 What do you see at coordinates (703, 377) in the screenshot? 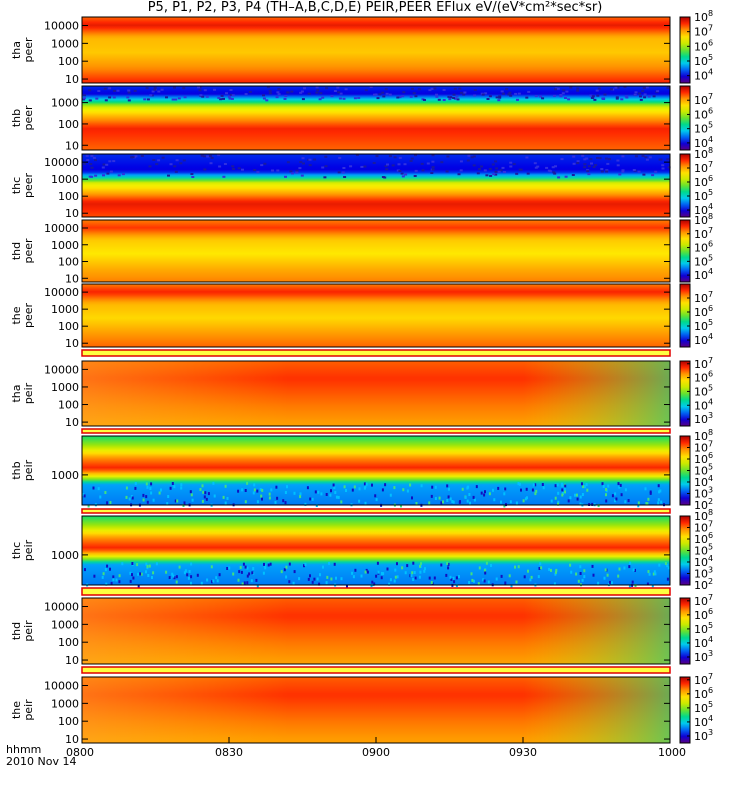
I see `tha-peir-colorbar-label: 106` at bounding box center [703, 377].